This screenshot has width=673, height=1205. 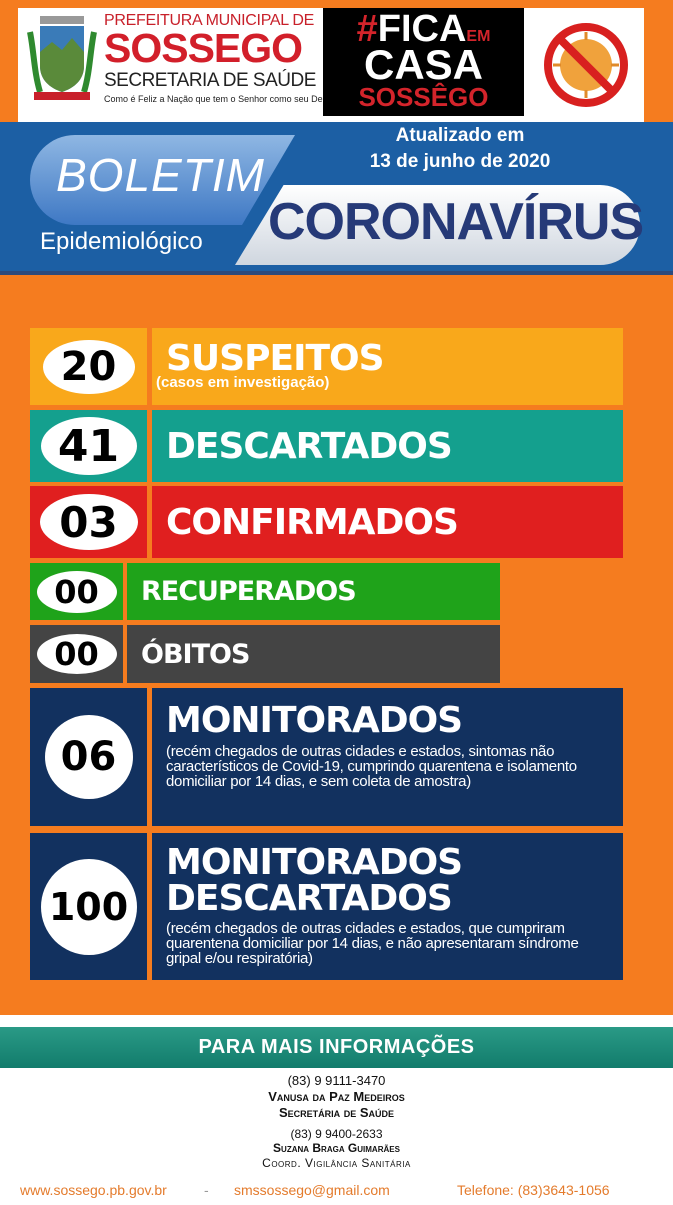 I want to click on confirmados-count-box: 03, so click(x=88, y=522).